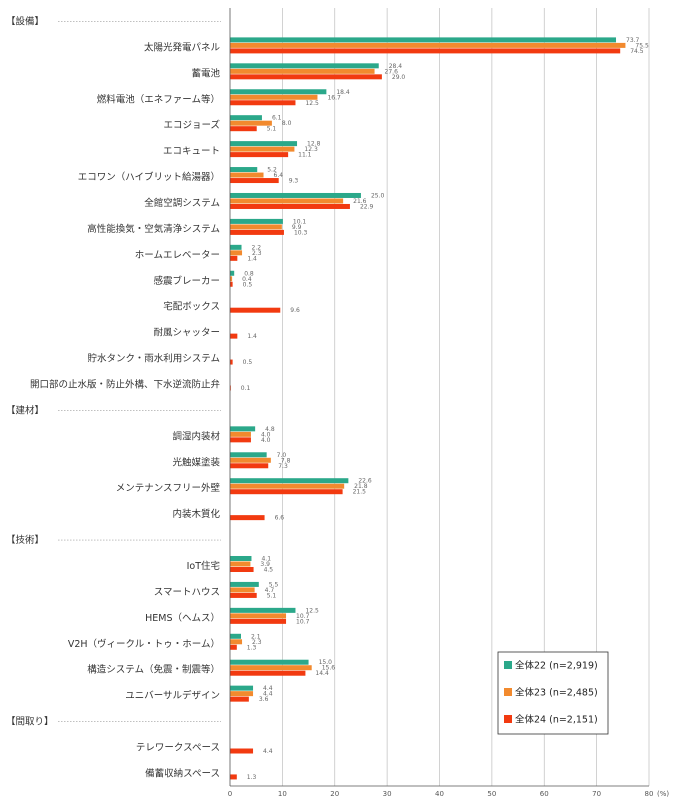  I want to click on x-tick-label: 80, so click(649, 794).